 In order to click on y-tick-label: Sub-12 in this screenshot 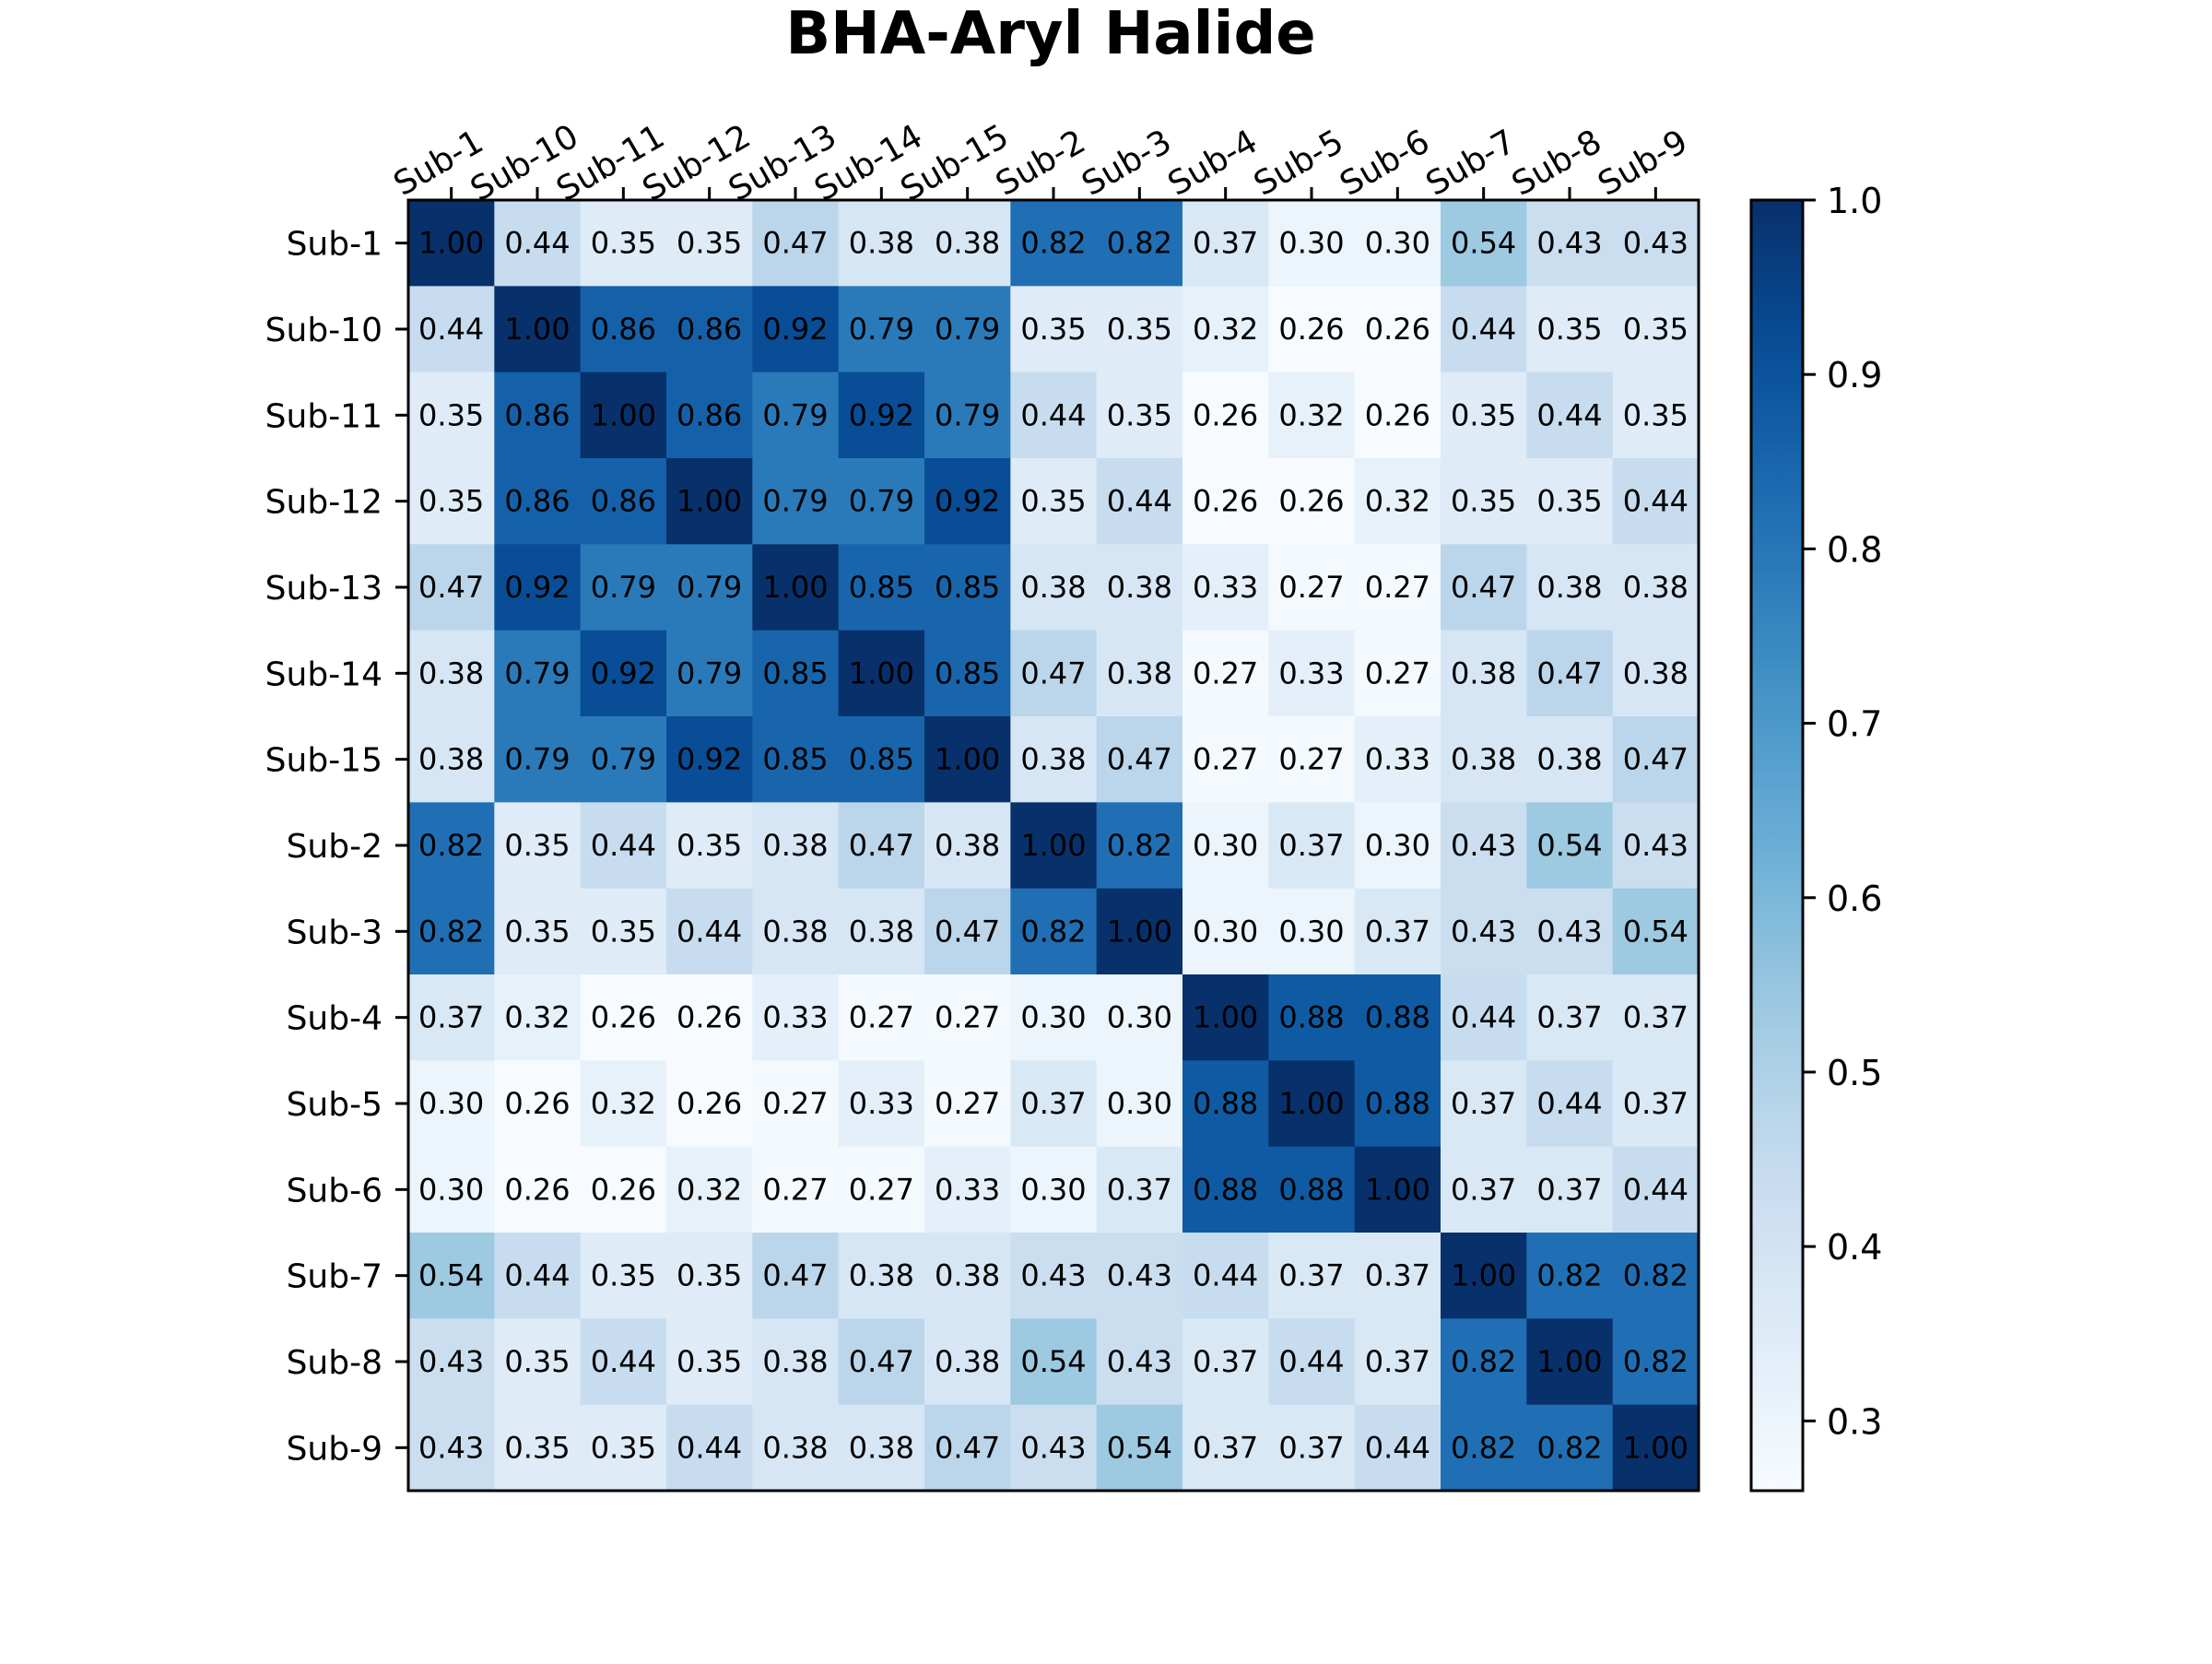, I will do `click(323, 503)`.